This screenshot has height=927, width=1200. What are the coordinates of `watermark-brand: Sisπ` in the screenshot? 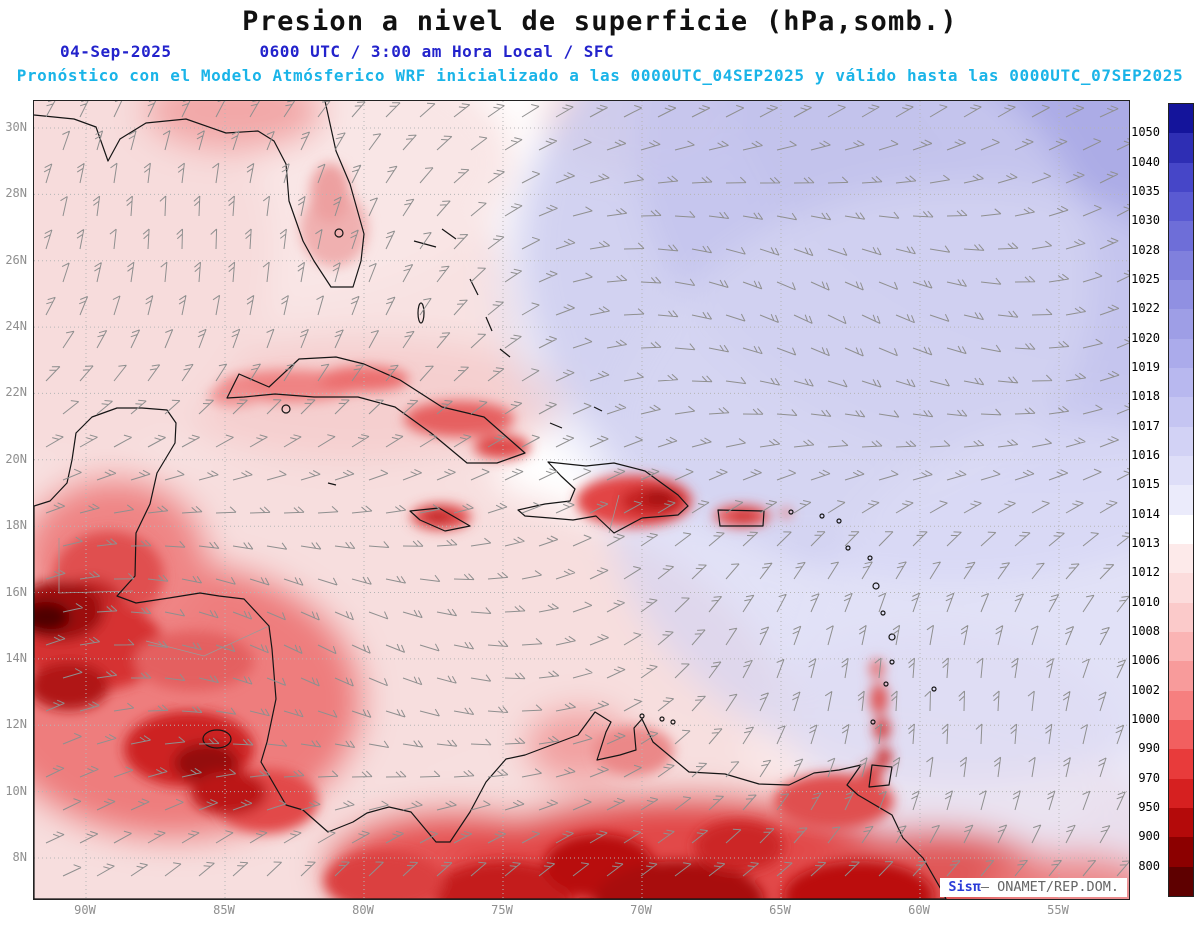 It's located at (964, 887).